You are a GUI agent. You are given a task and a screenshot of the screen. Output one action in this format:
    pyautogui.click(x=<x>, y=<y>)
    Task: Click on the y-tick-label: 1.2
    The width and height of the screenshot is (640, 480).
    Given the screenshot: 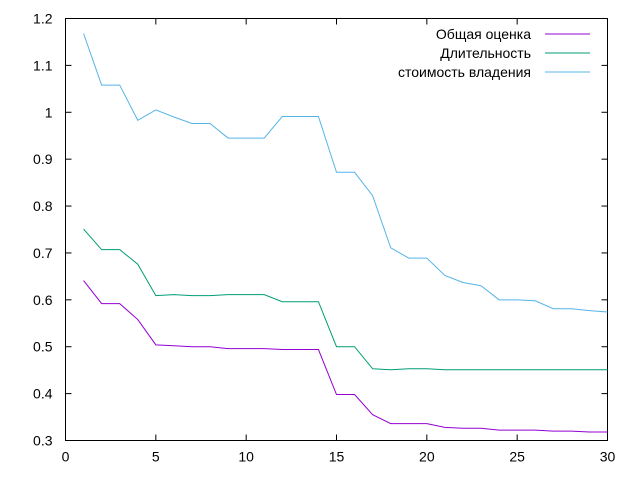 What is the action you would take?
    pyautogui.click(x=43, y=19)
    